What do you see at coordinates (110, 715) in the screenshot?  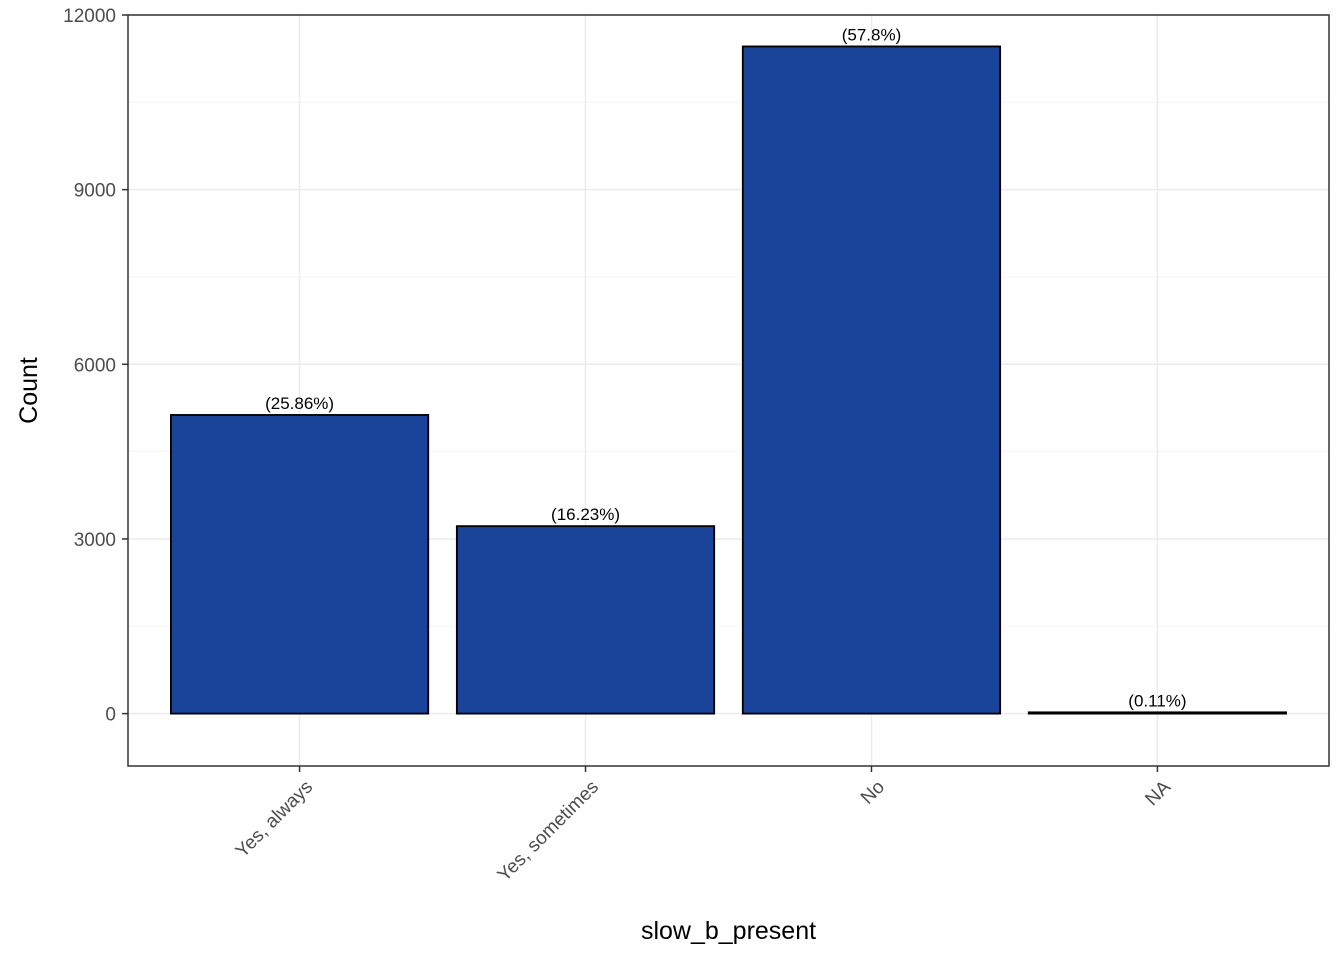 I see `y-tick-label: 0` at bounding box center [110, 715].